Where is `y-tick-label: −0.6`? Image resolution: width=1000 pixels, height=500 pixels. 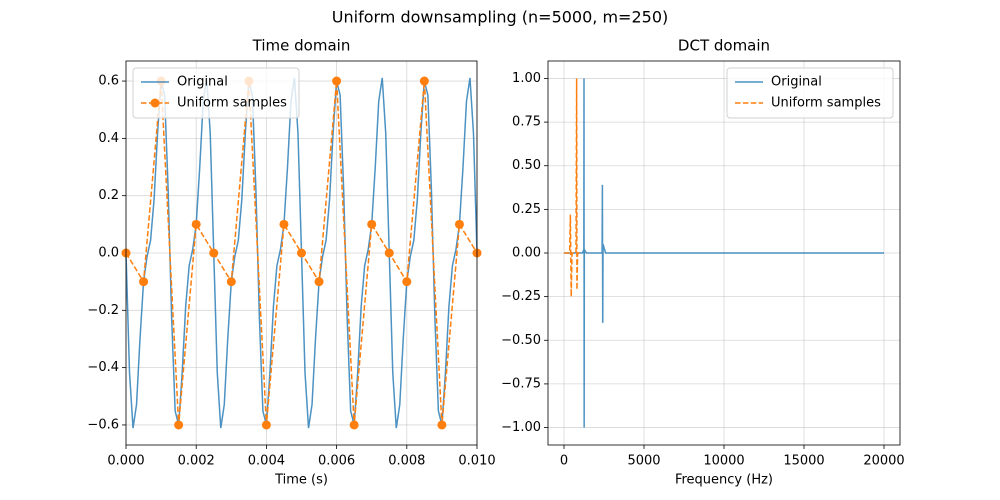
y-tick-label: −0.6 is located at coordinates (103, 424).